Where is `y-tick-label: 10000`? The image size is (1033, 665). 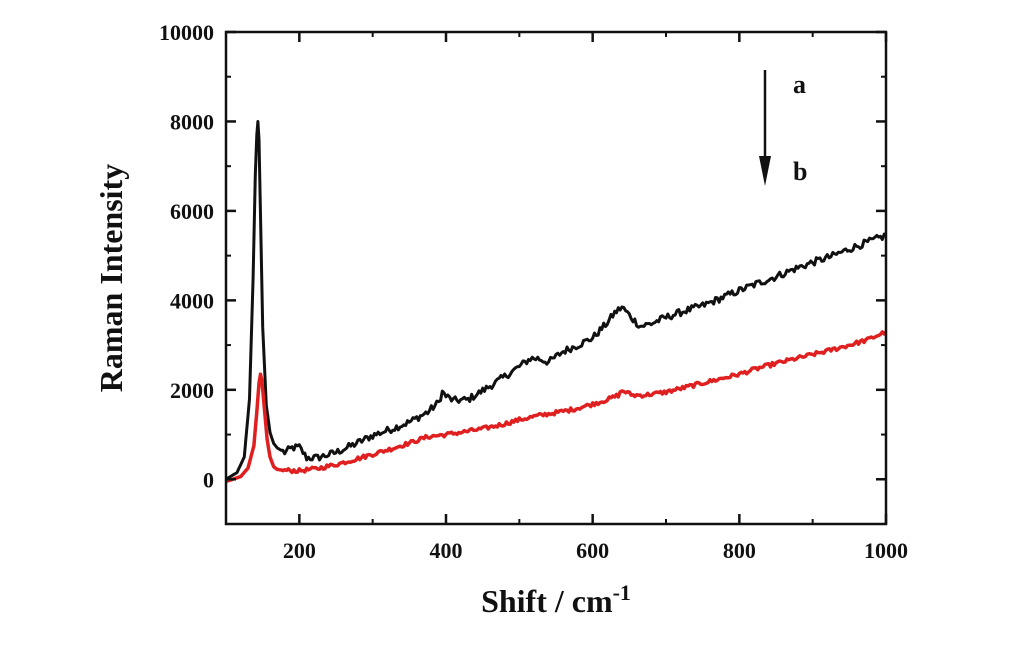 y-tick-label: 10000 is located at coordinates (186, 32).